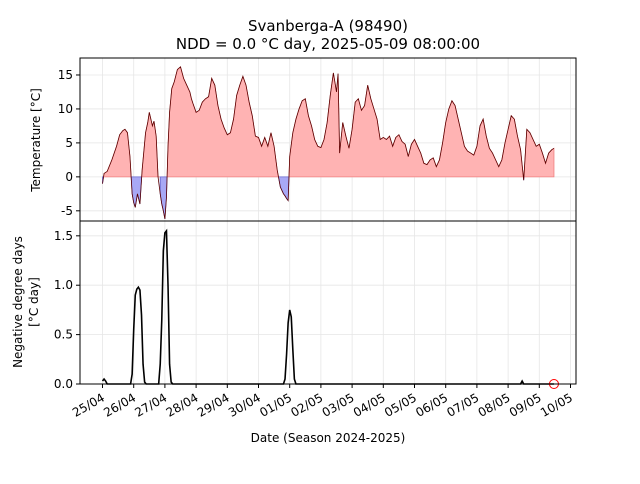 The width and height of the screenshot is (640, 484). What do you see at coordinates (65, 109) in the screenshot?
I see `top-y-tick-label: 10` at bounding box center [65, 109].